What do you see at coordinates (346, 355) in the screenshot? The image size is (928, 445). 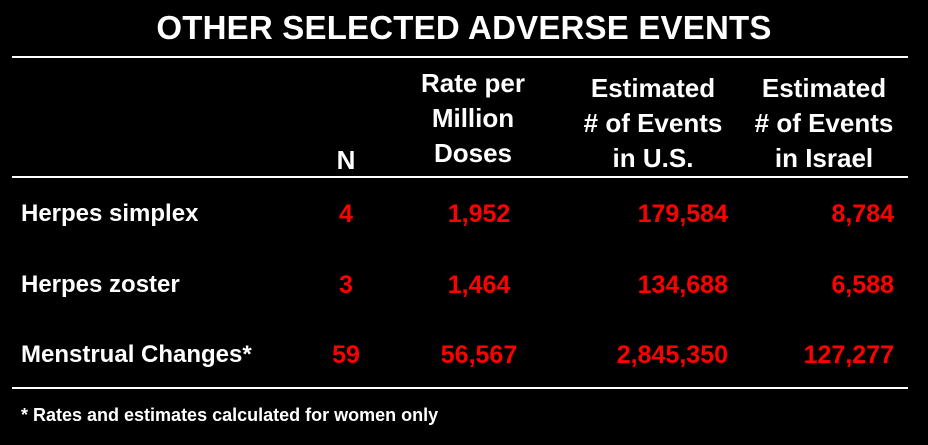 I see `cell-n-menstrual-changes: 59` at bounding box center [346, 355].